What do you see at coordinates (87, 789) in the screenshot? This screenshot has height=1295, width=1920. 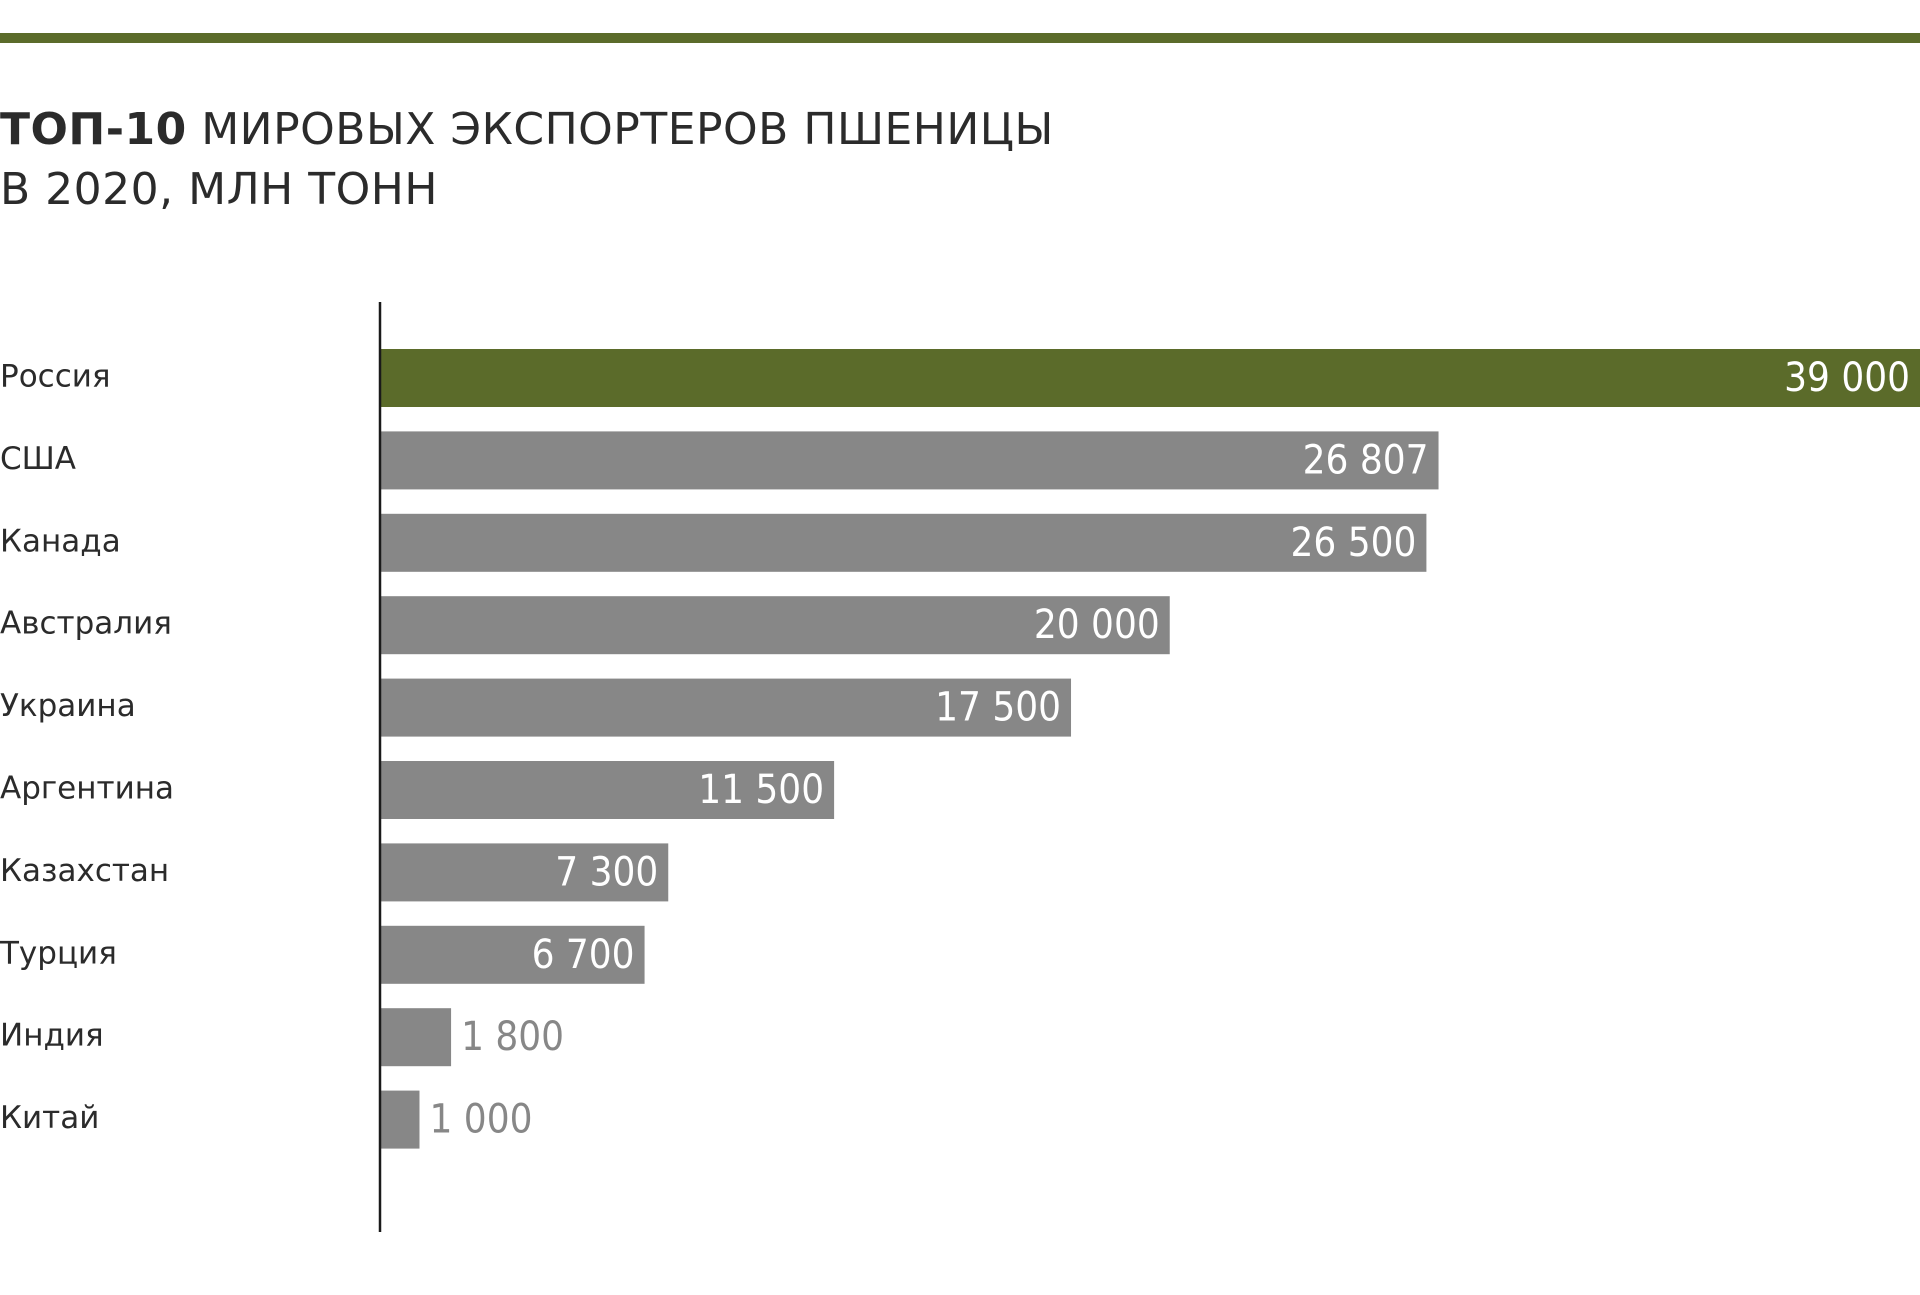 I see `category-label: Аргентина` at bounding box center [87, 789].